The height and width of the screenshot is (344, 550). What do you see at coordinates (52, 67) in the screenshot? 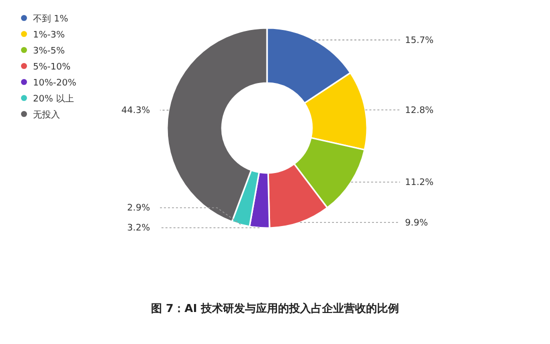
I see `legend-label: 5%-10%` at bounding box center [52, 67].